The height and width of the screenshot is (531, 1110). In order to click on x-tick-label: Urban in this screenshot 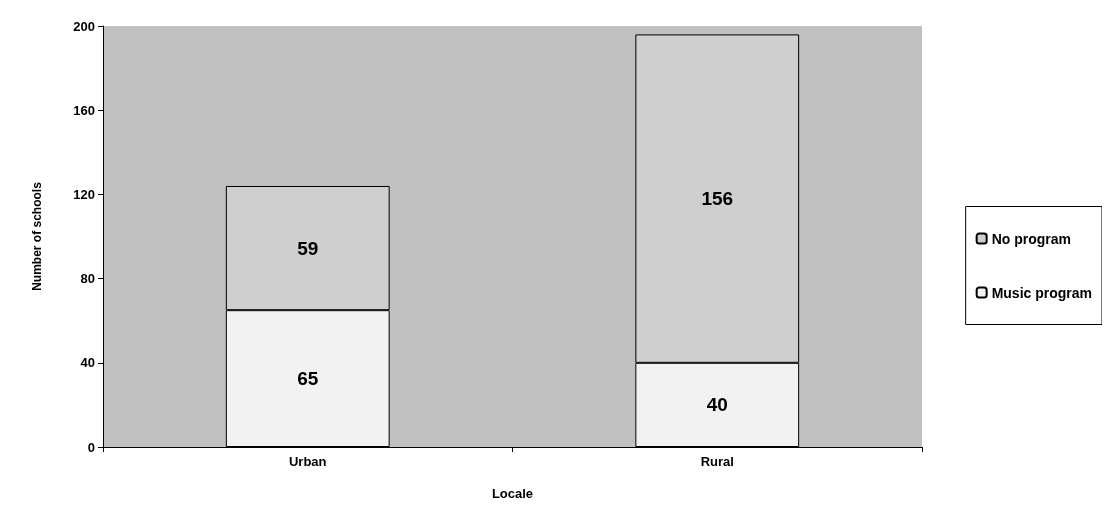, I will do `click(307, 461)`.